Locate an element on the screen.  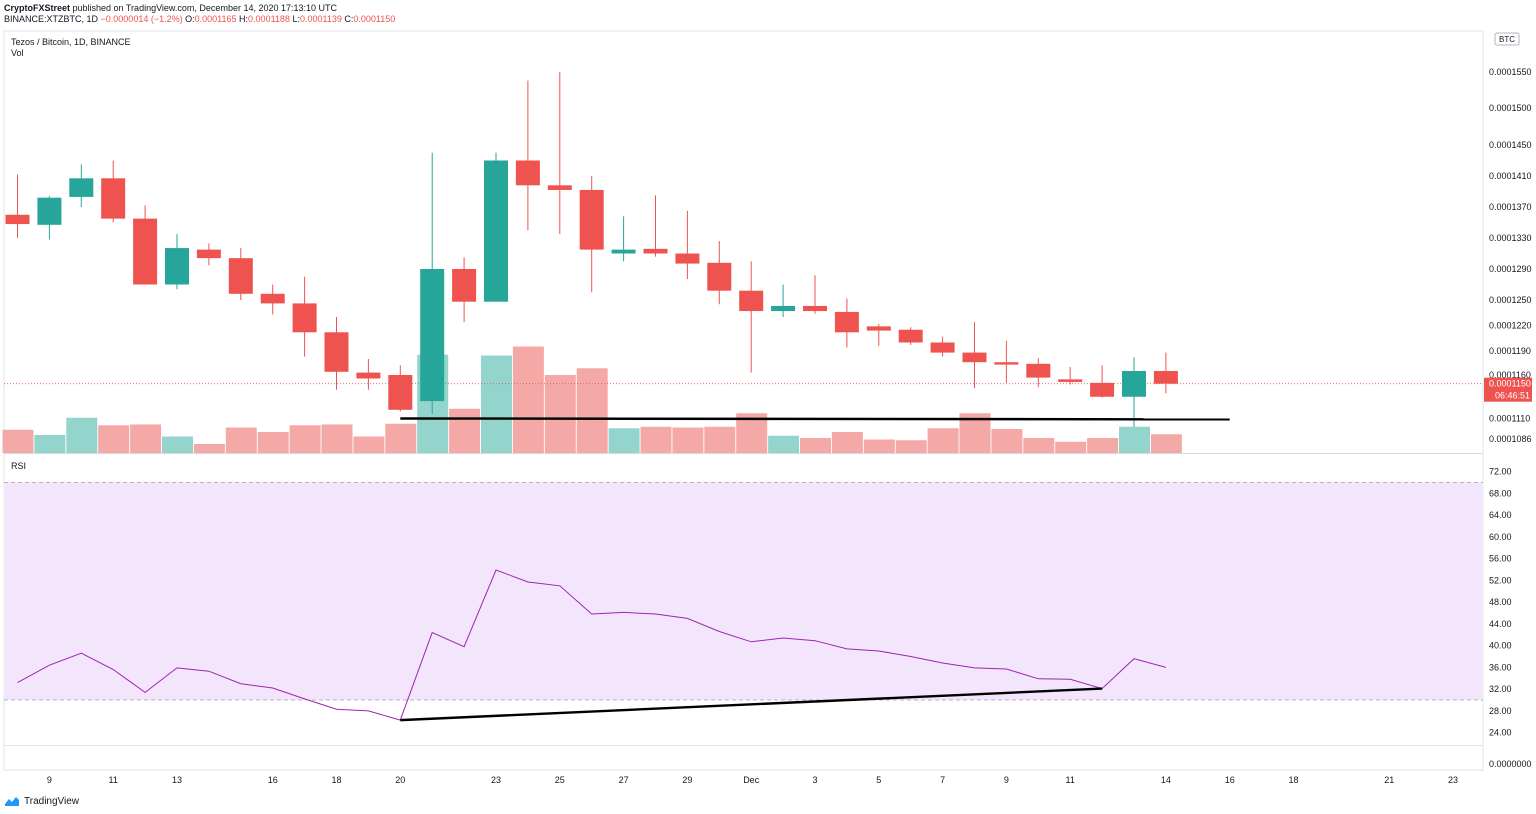
x-tick-label: 20 is located at coordinates (400, 780).